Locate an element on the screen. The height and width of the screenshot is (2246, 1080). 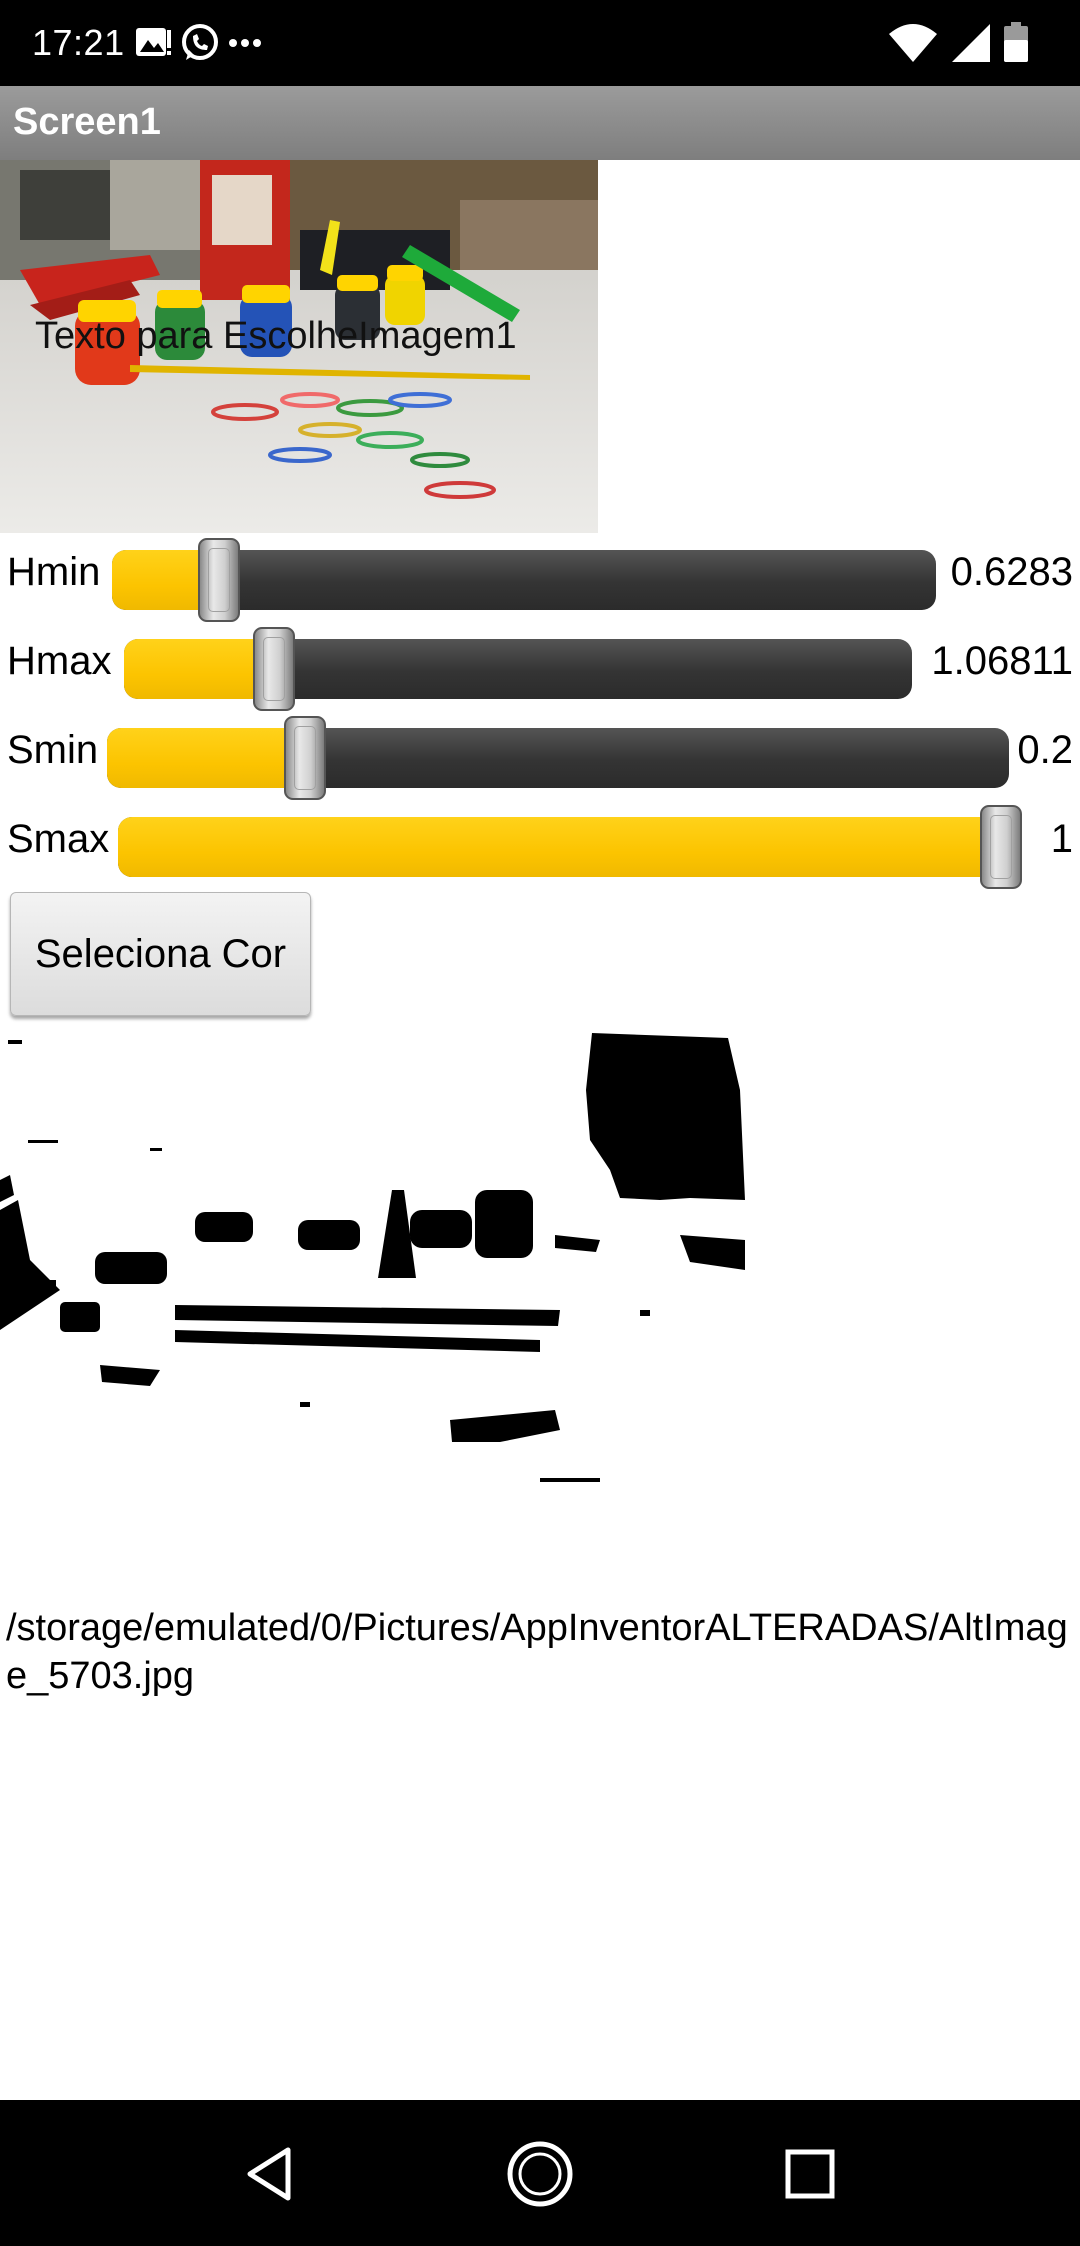
slider-label: Smin is located at coordinates (53, 750).